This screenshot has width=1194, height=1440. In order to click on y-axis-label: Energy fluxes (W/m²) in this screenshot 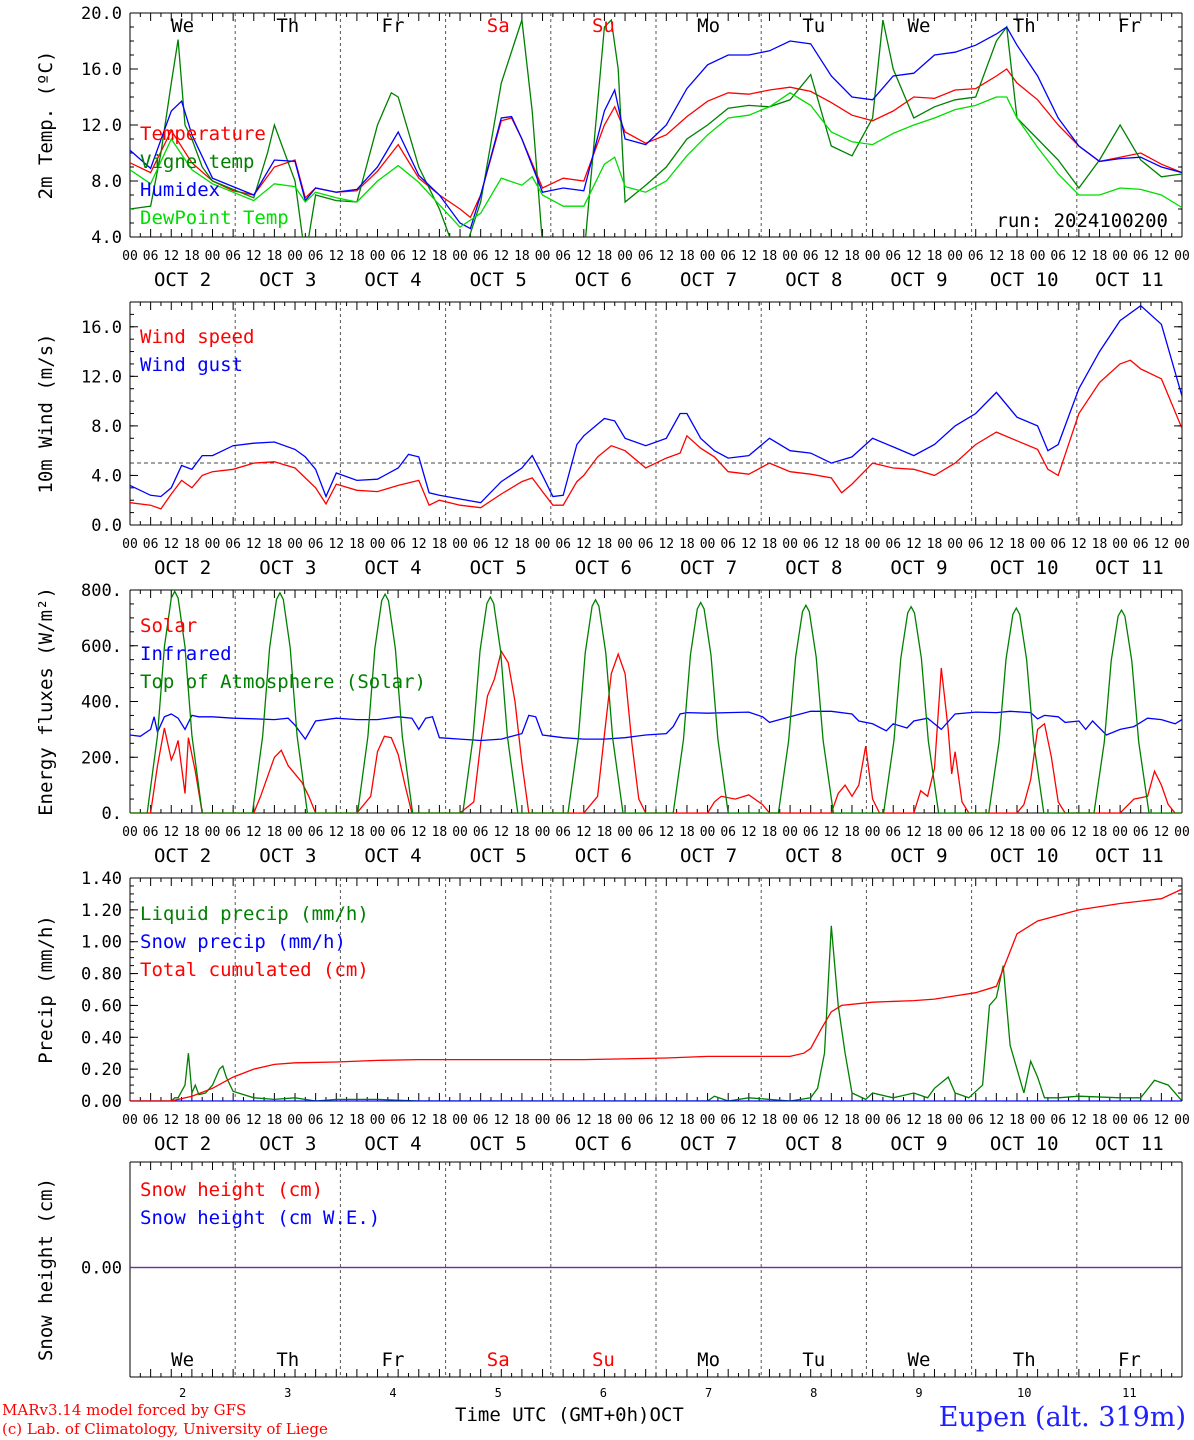, I will do `click(46, 701)`.